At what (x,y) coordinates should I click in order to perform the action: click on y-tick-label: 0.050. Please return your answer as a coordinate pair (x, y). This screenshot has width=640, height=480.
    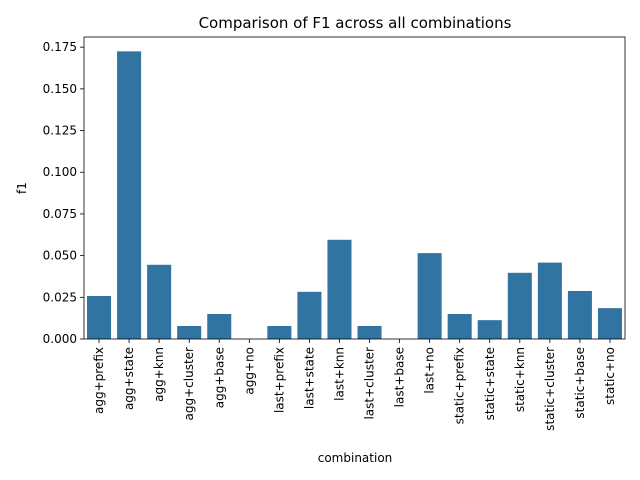
    Looking at the image, I should click on (60, 256).